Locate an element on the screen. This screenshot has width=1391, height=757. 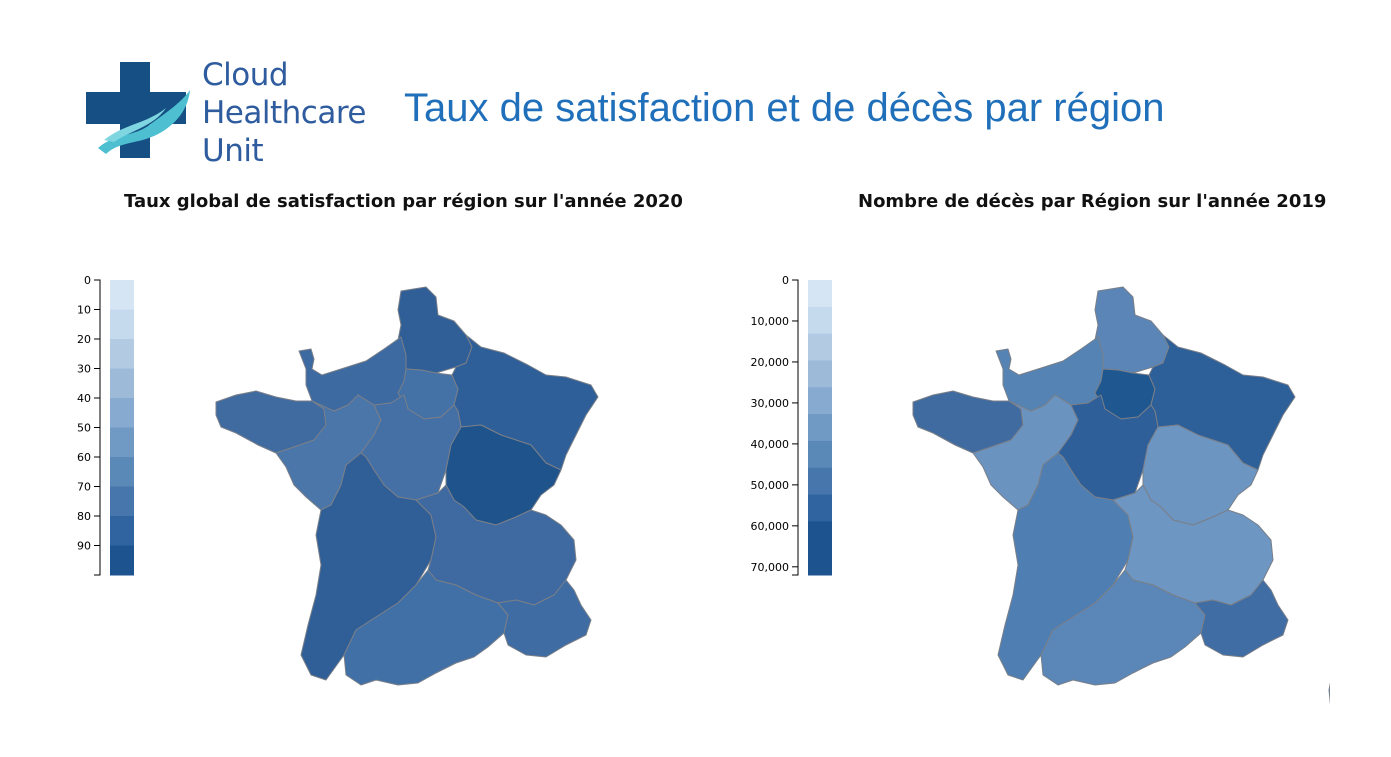
region-corse is located at coordinates (1329, 685).